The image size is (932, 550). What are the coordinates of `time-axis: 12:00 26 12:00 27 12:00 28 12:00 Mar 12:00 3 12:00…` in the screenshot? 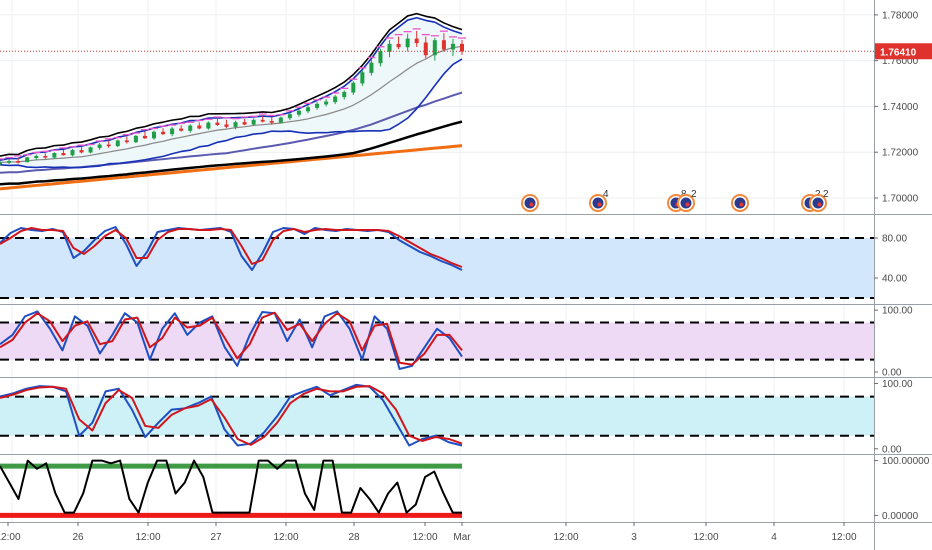 It's located at (428, 532).